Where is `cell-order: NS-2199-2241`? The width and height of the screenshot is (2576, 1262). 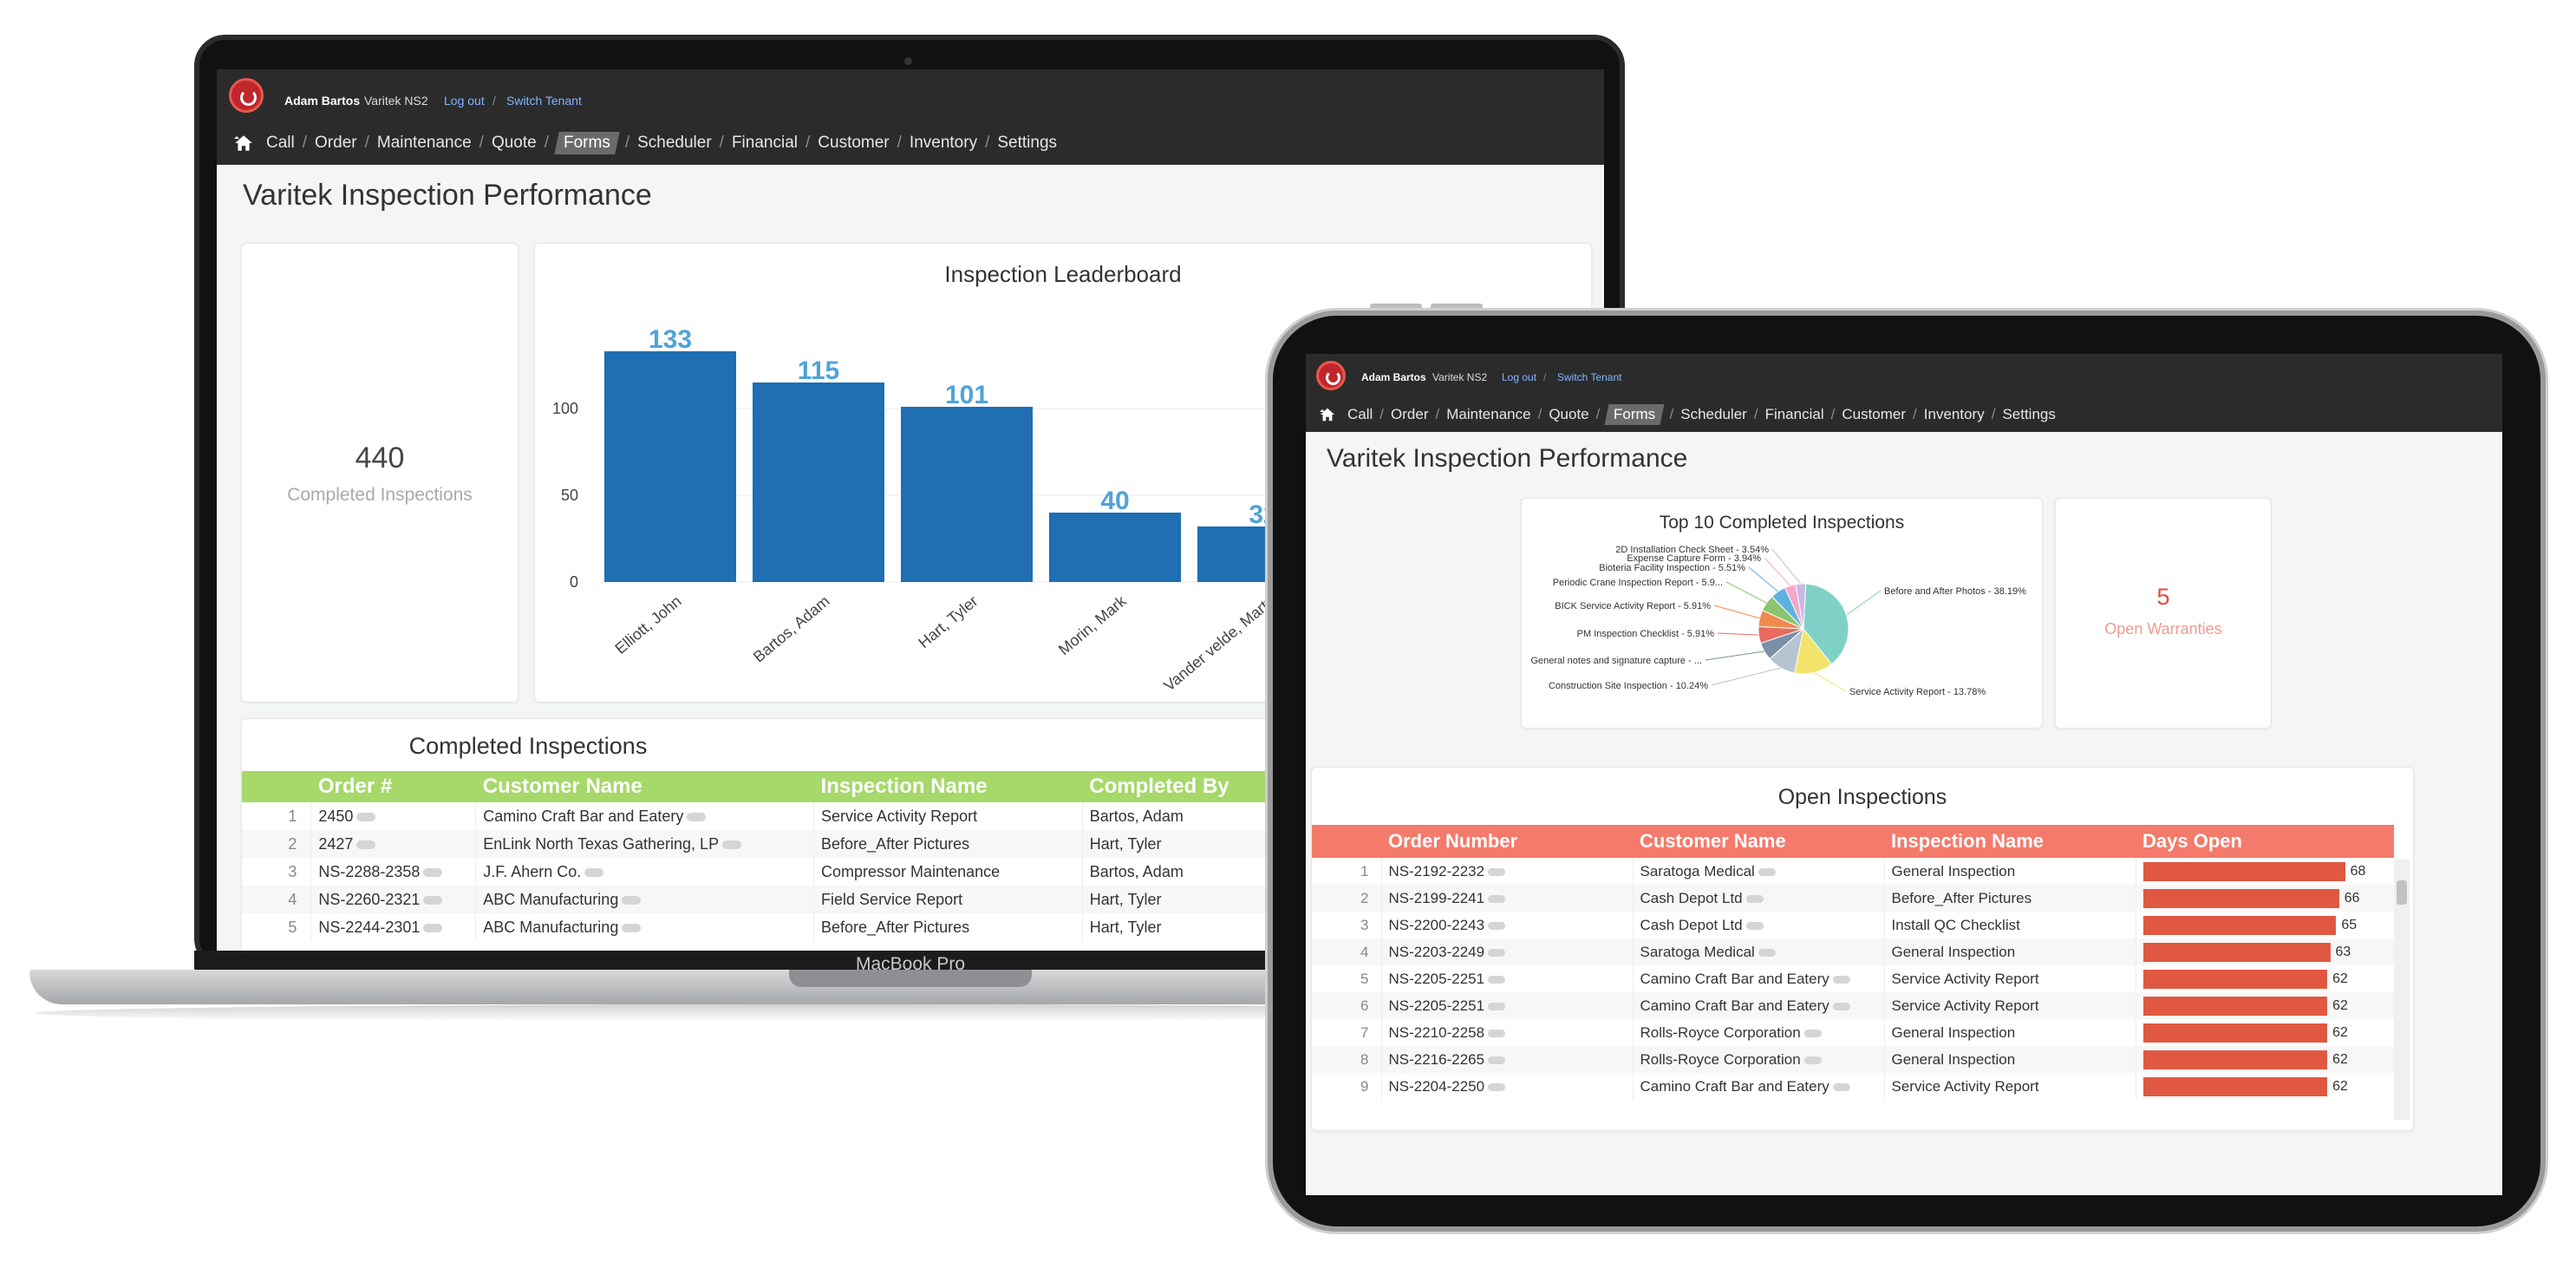 cell-order: NS-2199-2241 is located at coordinates (1436, 898).